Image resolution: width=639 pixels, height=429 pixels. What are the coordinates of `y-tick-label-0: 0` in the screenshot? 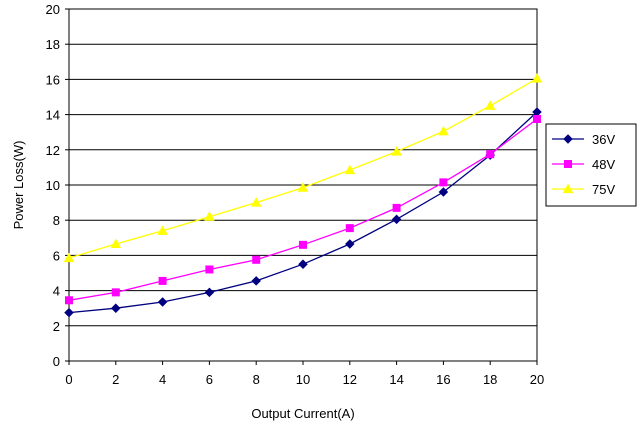 It's located at (56, 361).